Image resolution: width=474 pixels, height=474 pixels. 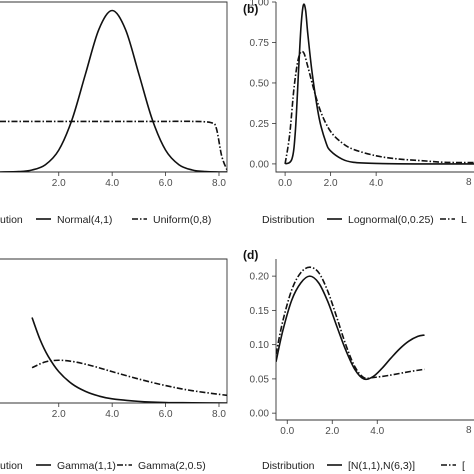 I want to click on panel-d-x-tick-truncated: 8, so click(x=469, y=430).